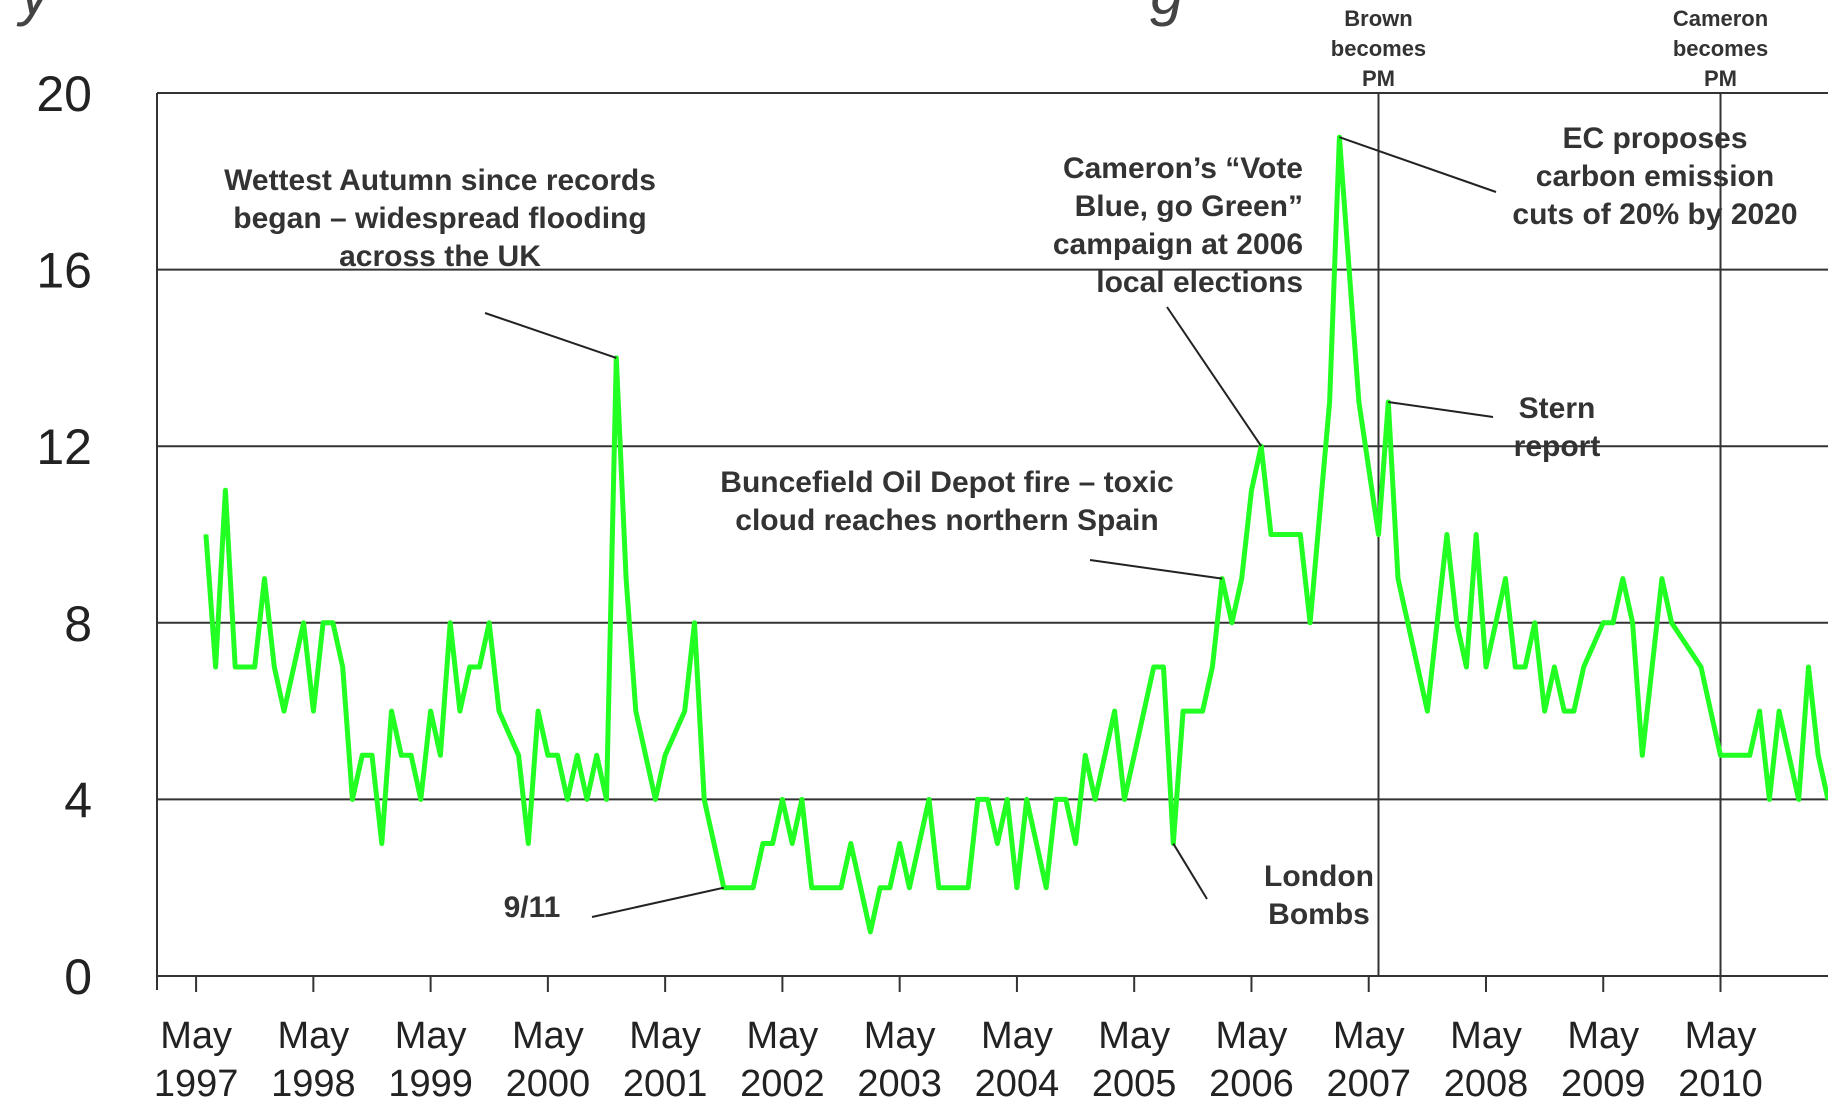  Describe the element at coordinates (64, 447) in the screenshot. I see `y-tick-label: 12` at that location.